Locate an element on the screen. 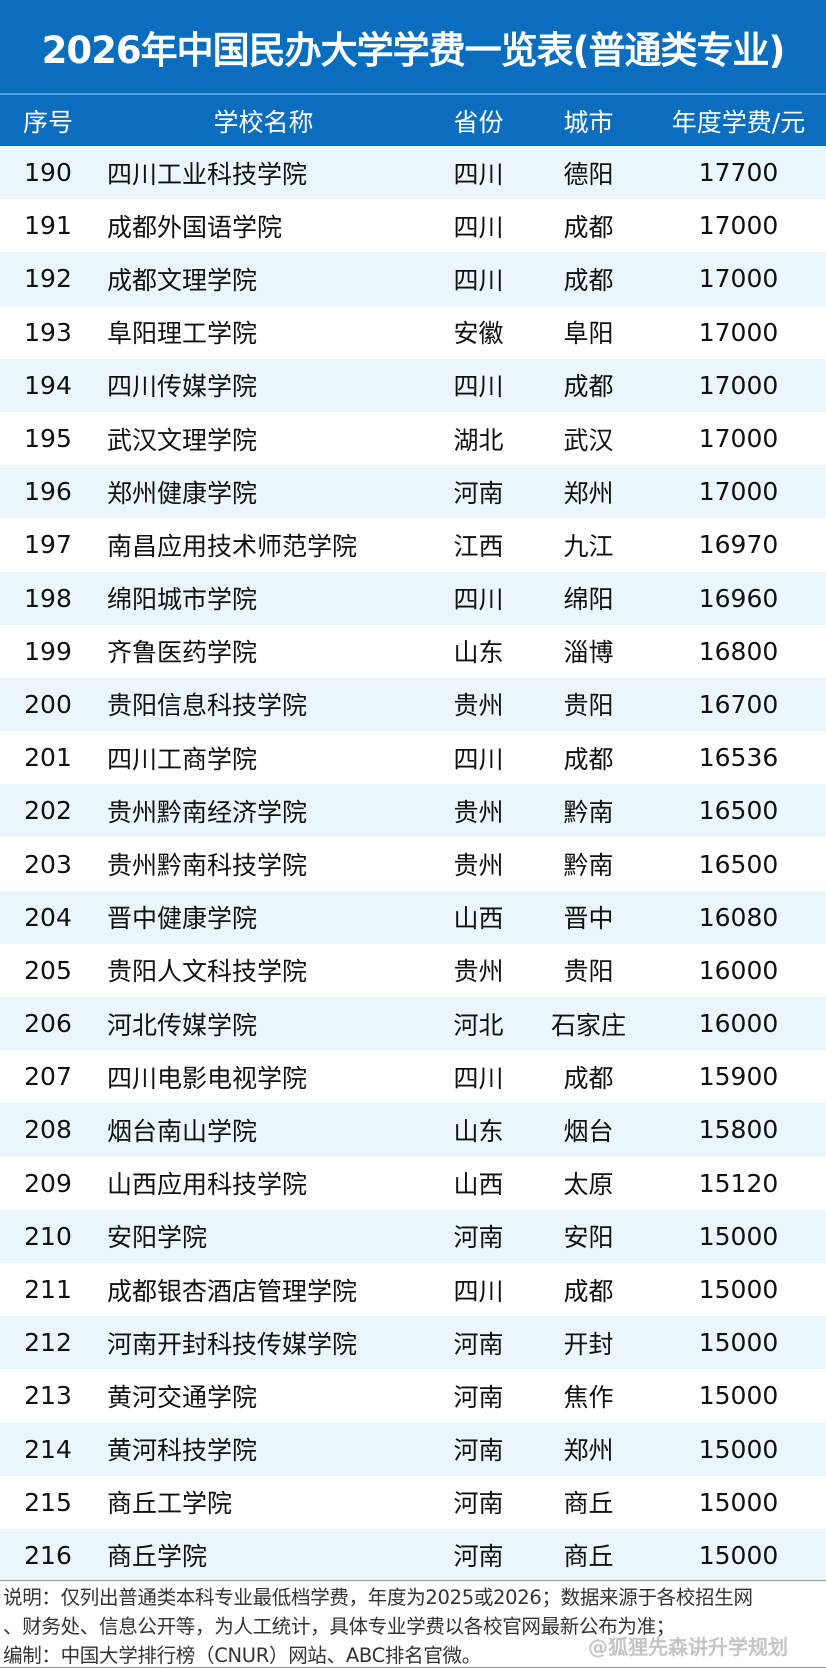 This screenshot has height=1671, width=826. table-row: 204 晋中健康学院 山西 晋中 16080 is located at coordinates (413, 917).